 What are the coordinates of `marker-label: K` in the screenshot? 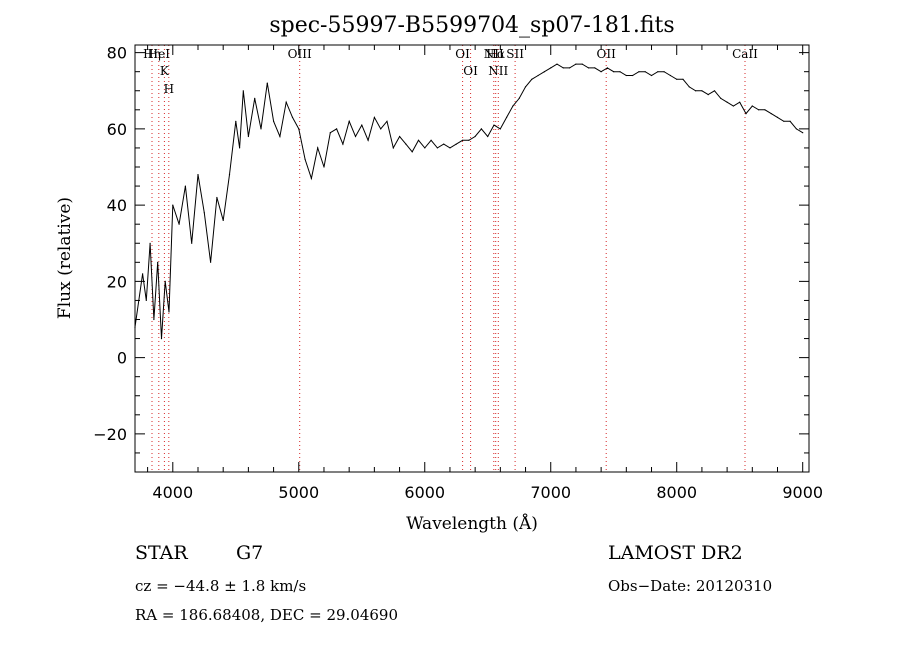 It's located at (165, 71).